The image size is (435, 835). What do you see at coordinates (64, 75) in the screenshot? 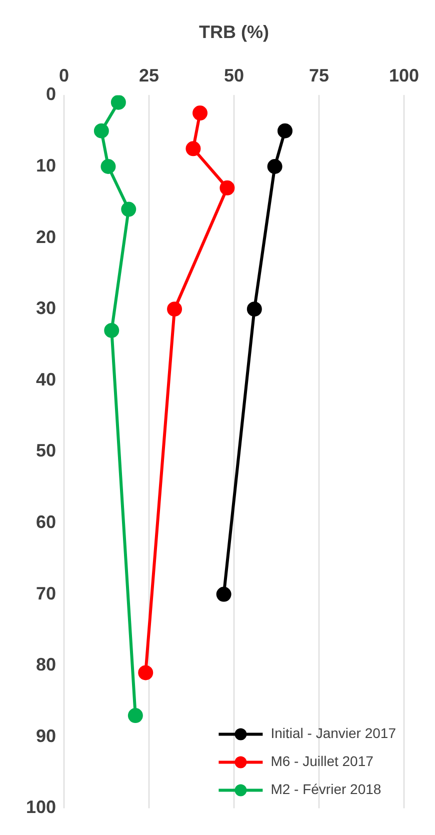
I see `x-tick-label: 0` at bounding box center [64, 75].